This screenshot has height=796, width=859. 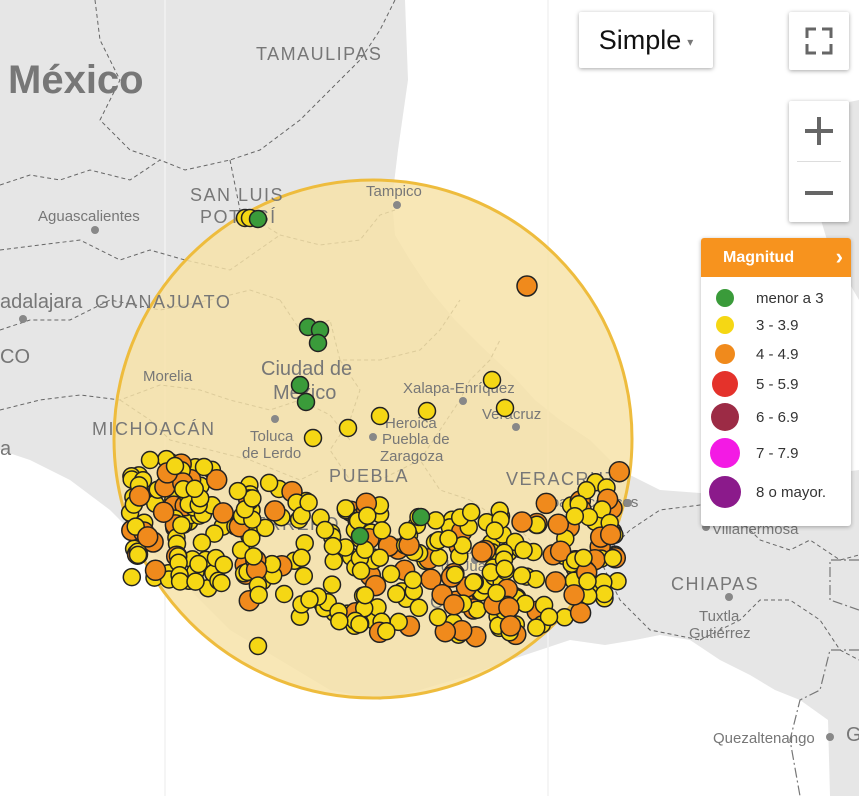 I want to click on legend-header: Magnitud ›, so click(x=776, y=257).